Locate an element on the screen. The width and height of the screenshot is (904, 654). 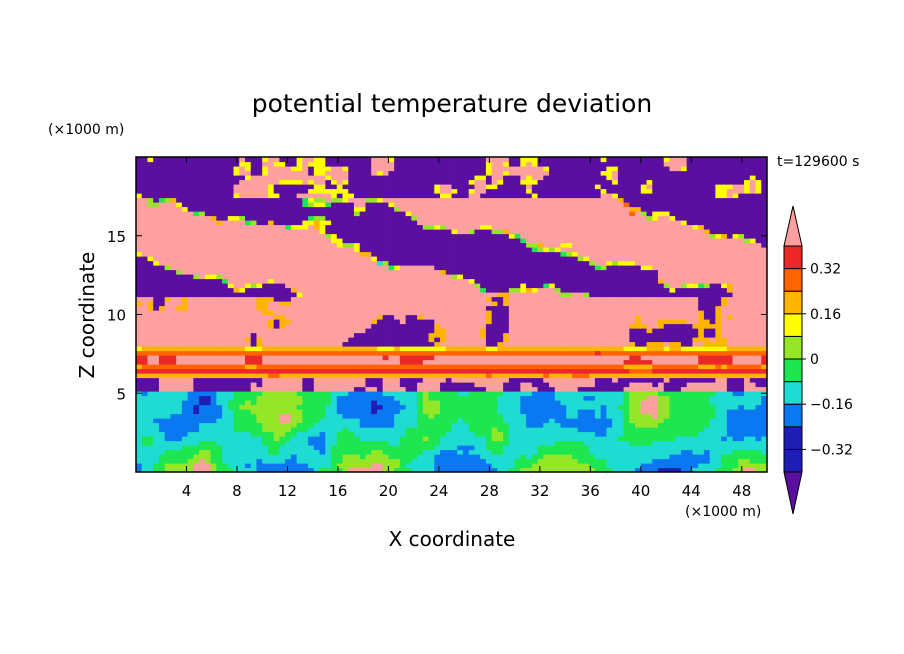
colorbar-tick-label: 0.32 is located at coordinates (825, 270).